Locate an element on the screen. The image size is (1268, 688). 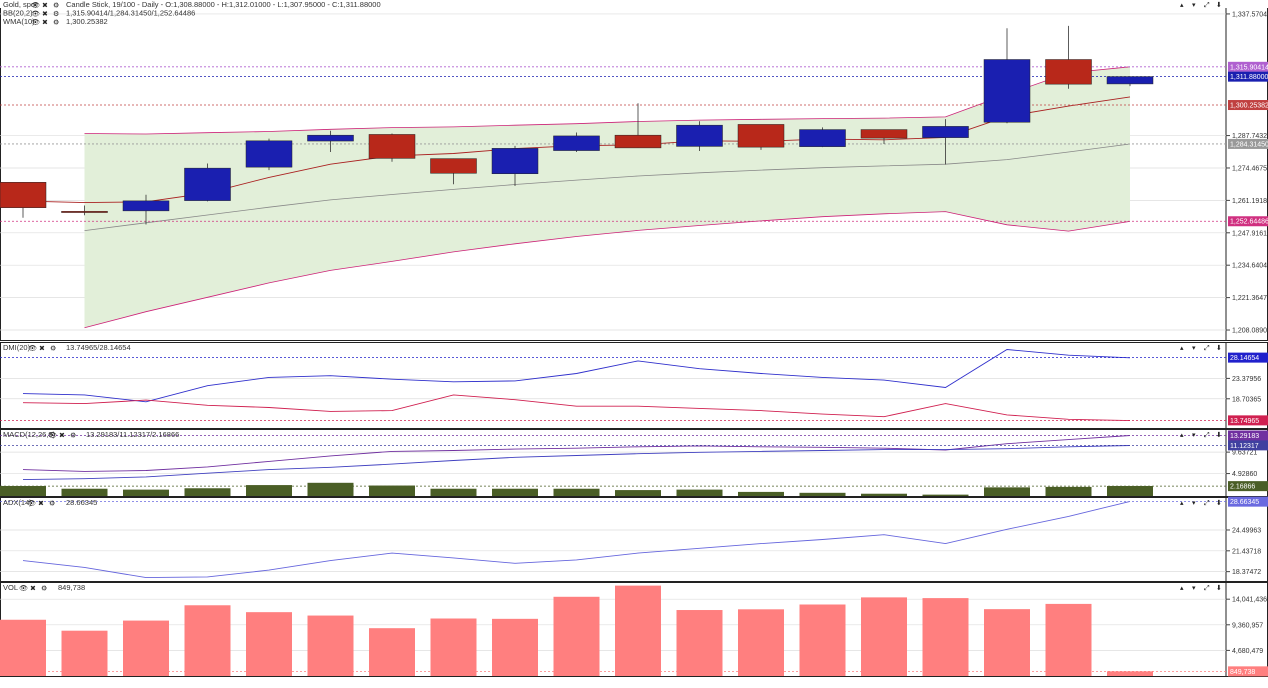
adx-tick-label: 18.37472 is located at coordinates (1246, 572).